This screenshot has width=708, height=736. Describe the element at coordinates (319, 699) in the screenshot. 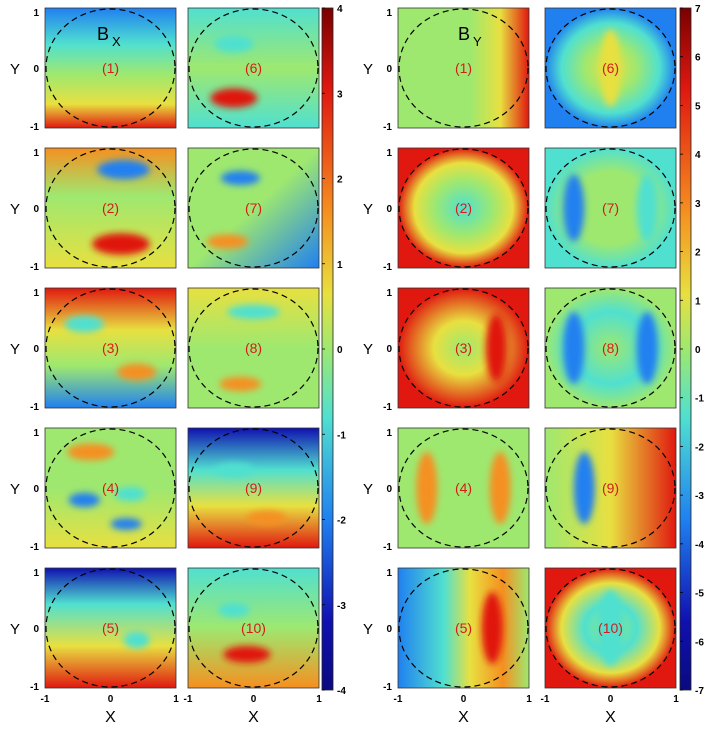

I see `x-tick-label: 1` at that location.